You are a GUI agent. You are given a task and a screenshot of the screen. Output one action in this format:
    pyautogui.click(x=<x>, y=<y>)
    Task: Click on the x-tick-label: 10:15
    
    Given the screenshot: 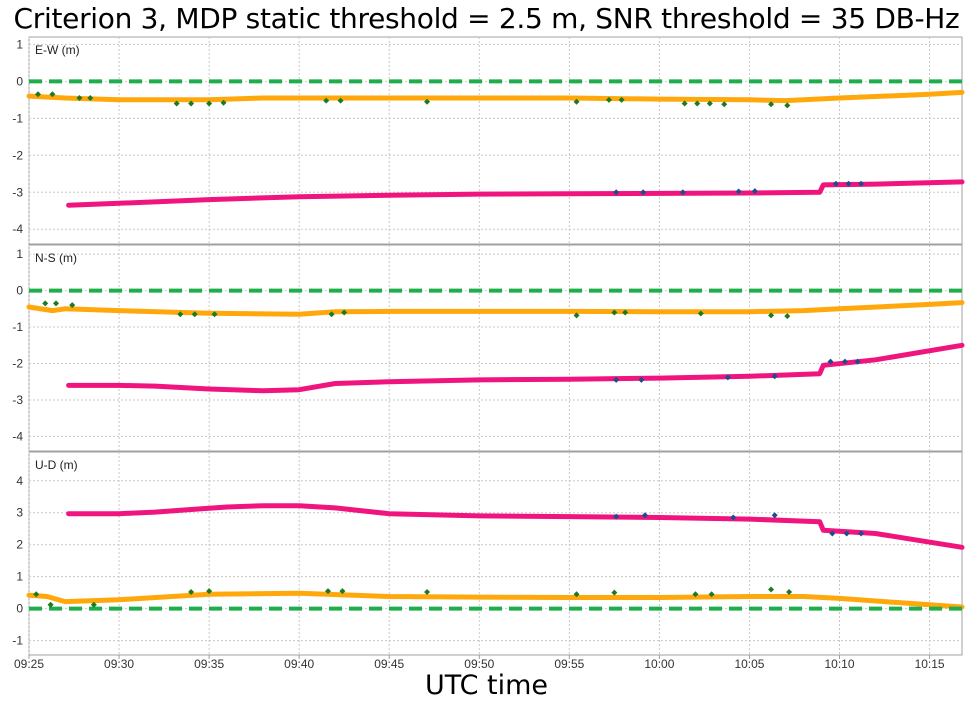 What is the action you would take?
    pyautogui.click(x=930, y=664)
    